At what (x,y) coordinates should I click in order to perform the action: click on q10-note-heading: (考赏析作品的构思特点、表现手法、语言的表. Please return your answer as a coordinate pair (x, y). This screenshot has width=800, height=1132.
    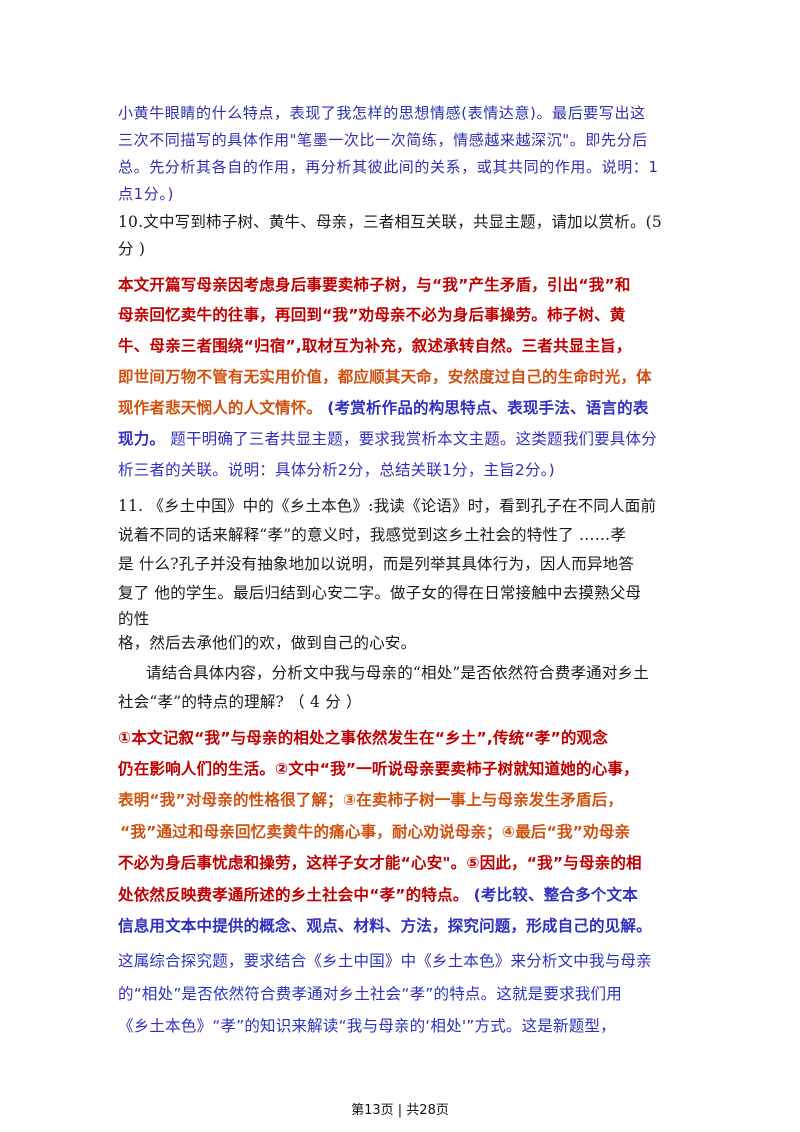
    Looking at the image, I should click on (488, 408).